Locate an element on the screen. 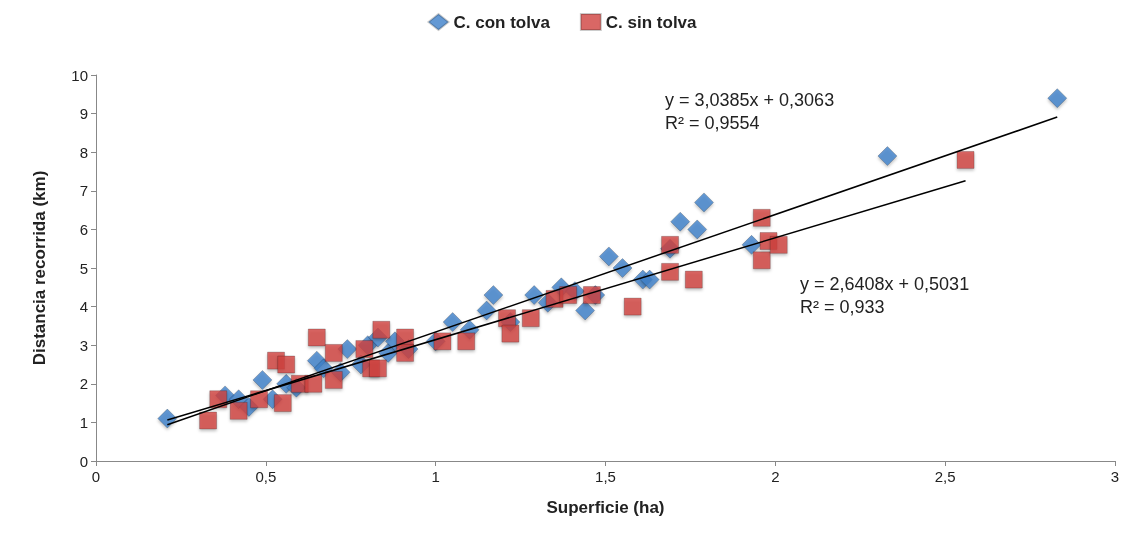  legend-label: C. sin tolva is located at coordinates (651, 22).